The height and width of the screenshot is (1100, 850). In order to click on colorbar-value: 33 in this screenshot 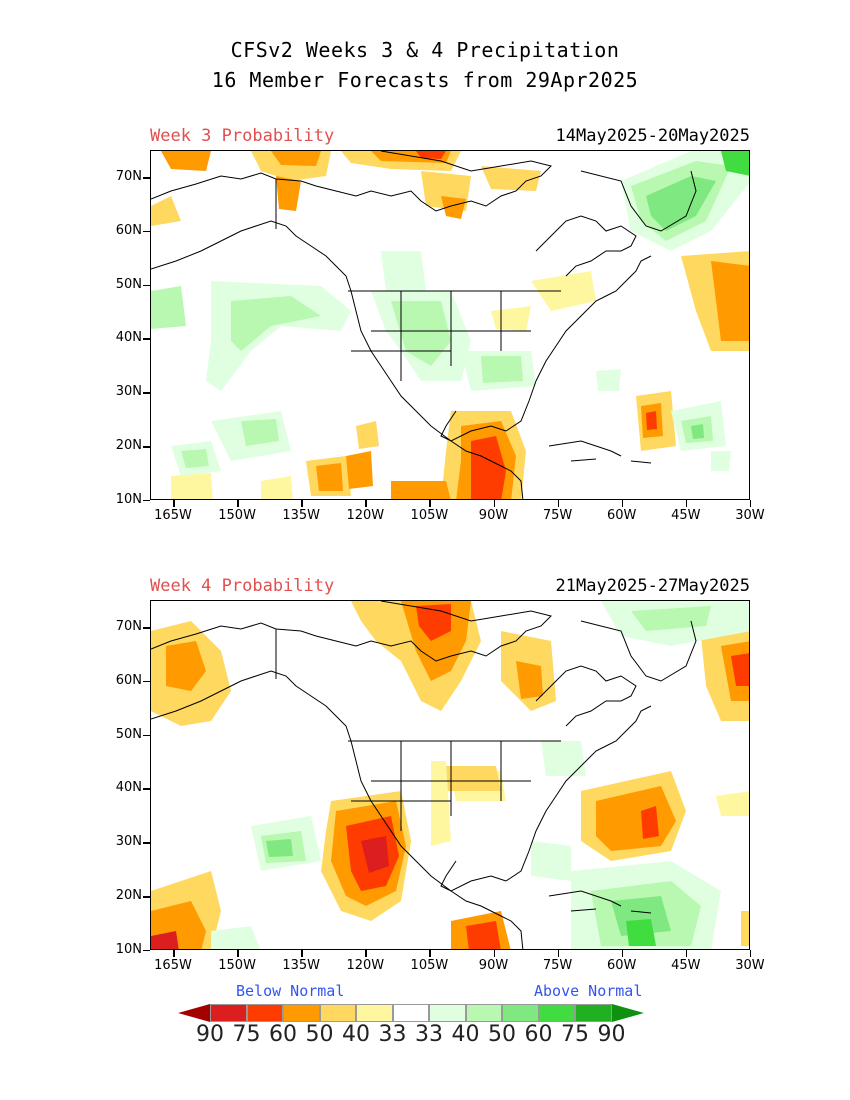, I will do `click(392, 1034)`.